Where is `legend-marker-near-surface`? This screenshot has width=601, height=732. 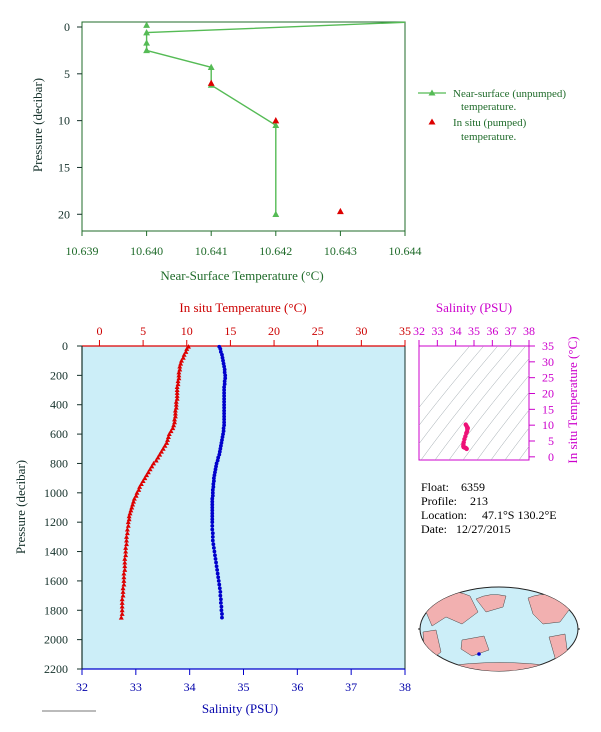
legend-marker-near-surface is located at coordinates (432, 92).